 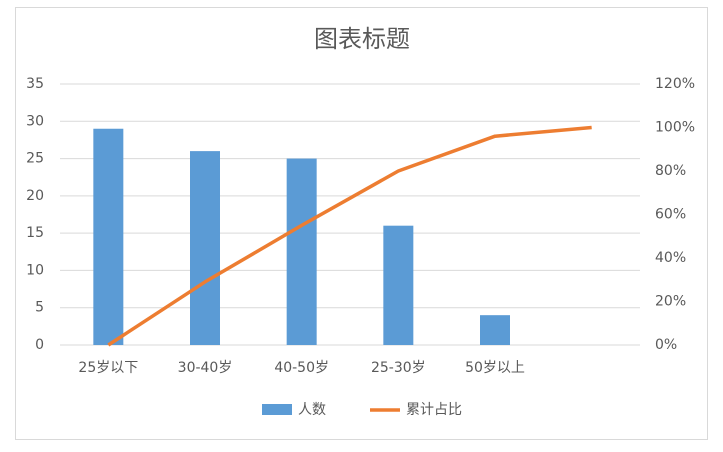 What do you see at coordinates (35, 121) in the screenshot?
I see `y-tick-label: 30` at bounding box center [35, 121].